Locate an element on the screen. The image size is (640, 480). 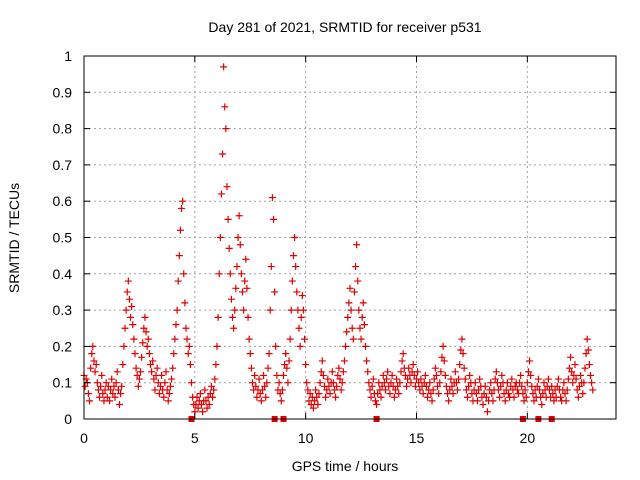
y-tick-label: 0.7 is located at coordinates (63, 165).